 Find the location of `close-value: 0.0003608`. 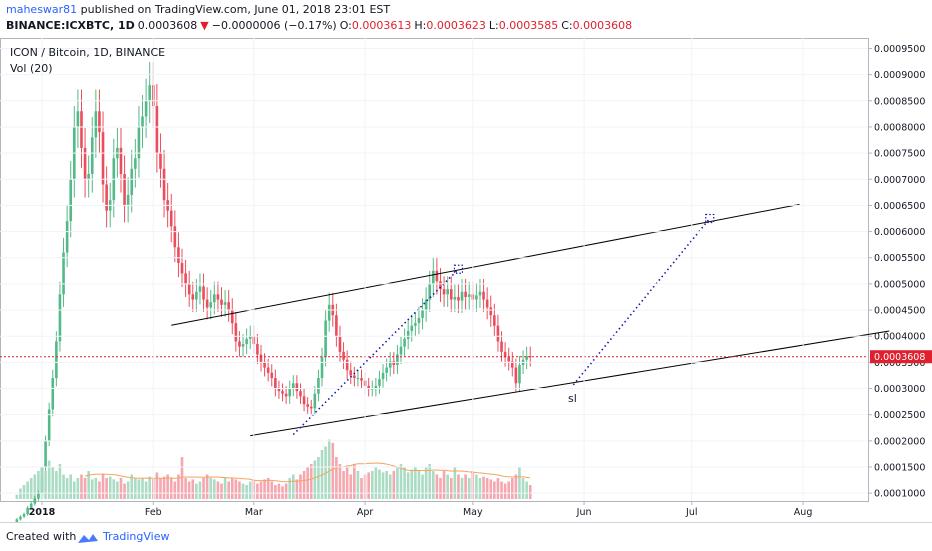

close-value: 0.0003608 is located at coordinates (602, 25).